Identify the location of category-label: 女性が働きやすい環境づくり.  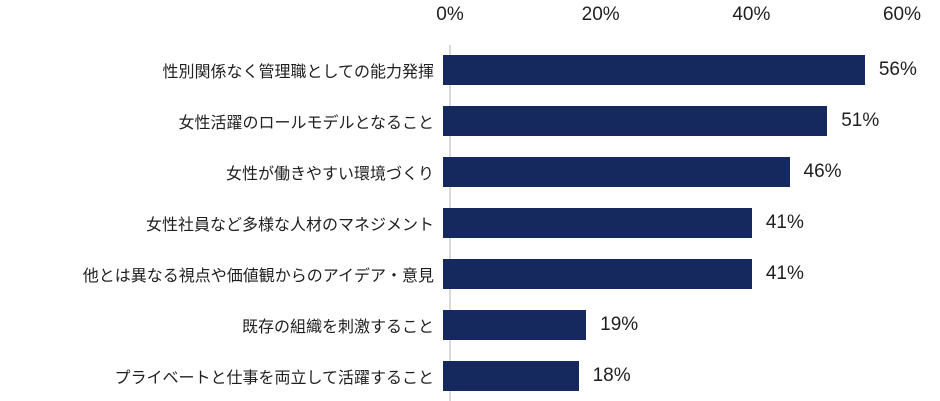
(329, 175).